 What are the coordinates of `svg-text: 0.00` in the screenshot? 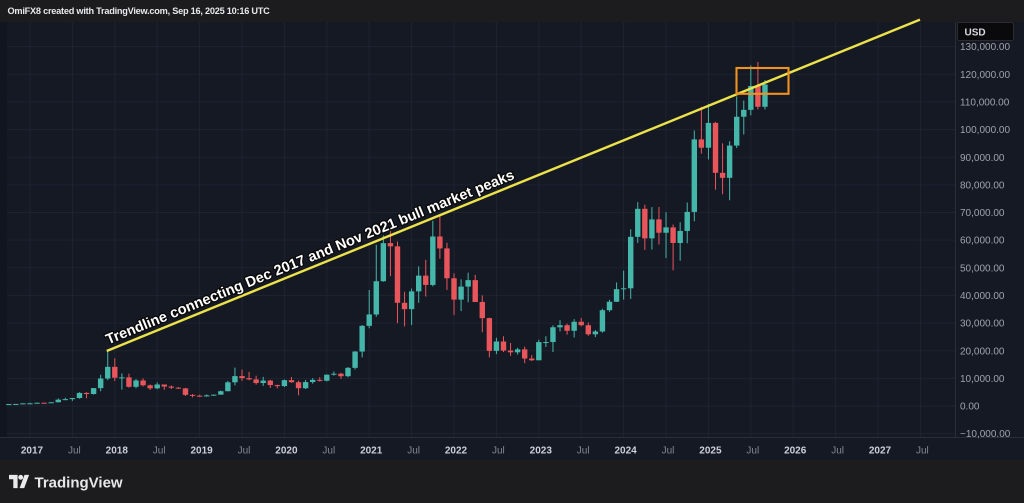 It's located at (970, 407).